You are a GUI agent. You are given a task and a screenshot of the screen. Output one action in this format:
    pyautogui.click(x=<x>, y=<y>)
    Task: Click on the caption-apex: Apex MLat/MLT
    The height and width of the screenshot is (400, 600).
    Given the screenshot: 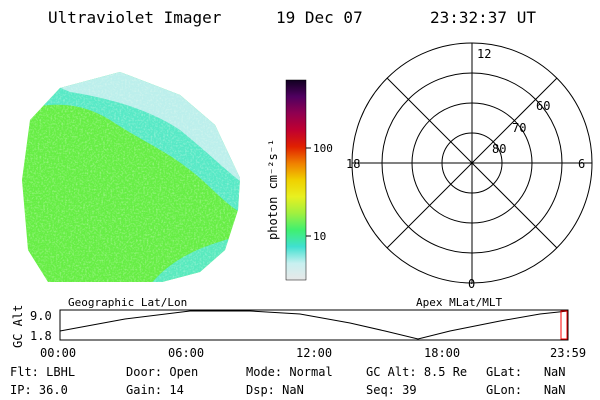 What is the action you would take?
    pyautogui.click(x=459, y=302)
    